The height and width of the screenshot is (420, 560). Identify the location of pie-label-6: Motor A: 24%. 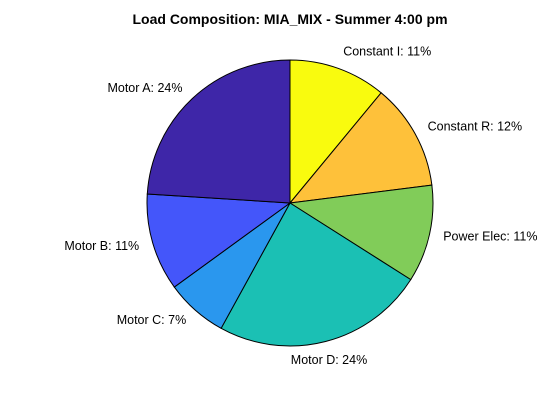
(144, 88).